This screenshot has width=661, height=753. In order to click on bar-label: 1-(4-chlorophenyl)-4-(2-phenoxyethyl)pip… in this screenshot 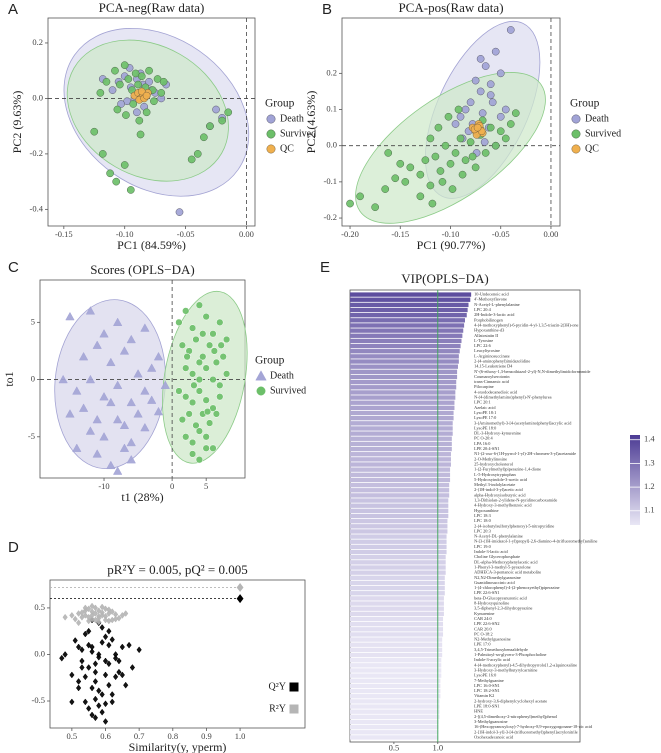, I will do `click(517, 587)`.